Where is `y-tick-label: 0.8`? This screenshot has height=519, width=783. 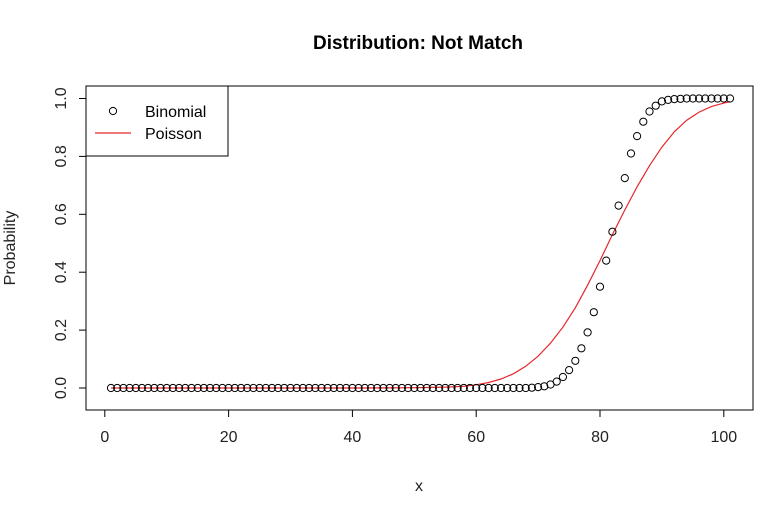 y-tick-label: 0.8 is located at coordinates (61, 156).